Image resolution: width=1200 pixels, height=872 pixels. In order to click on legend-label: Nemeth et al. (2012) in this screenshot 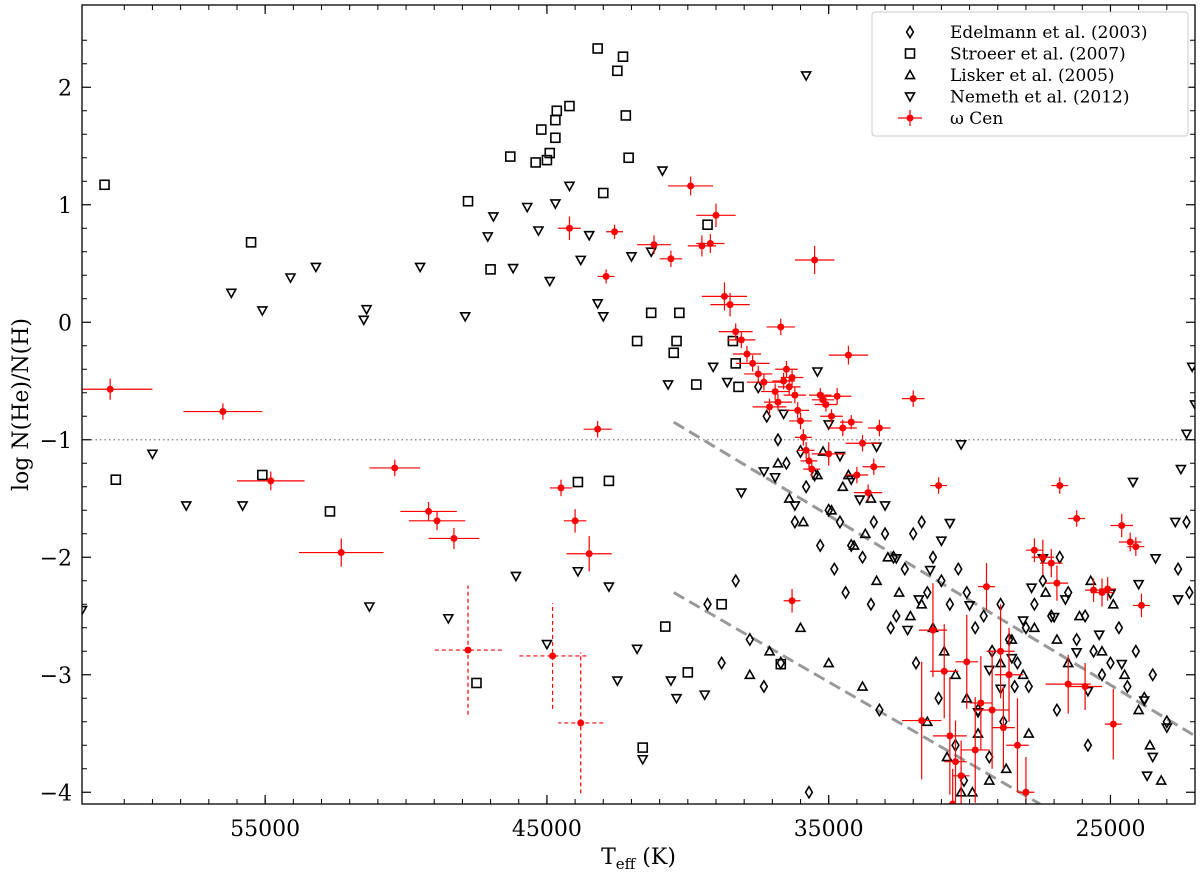, I will do `click(1040, 98)`.